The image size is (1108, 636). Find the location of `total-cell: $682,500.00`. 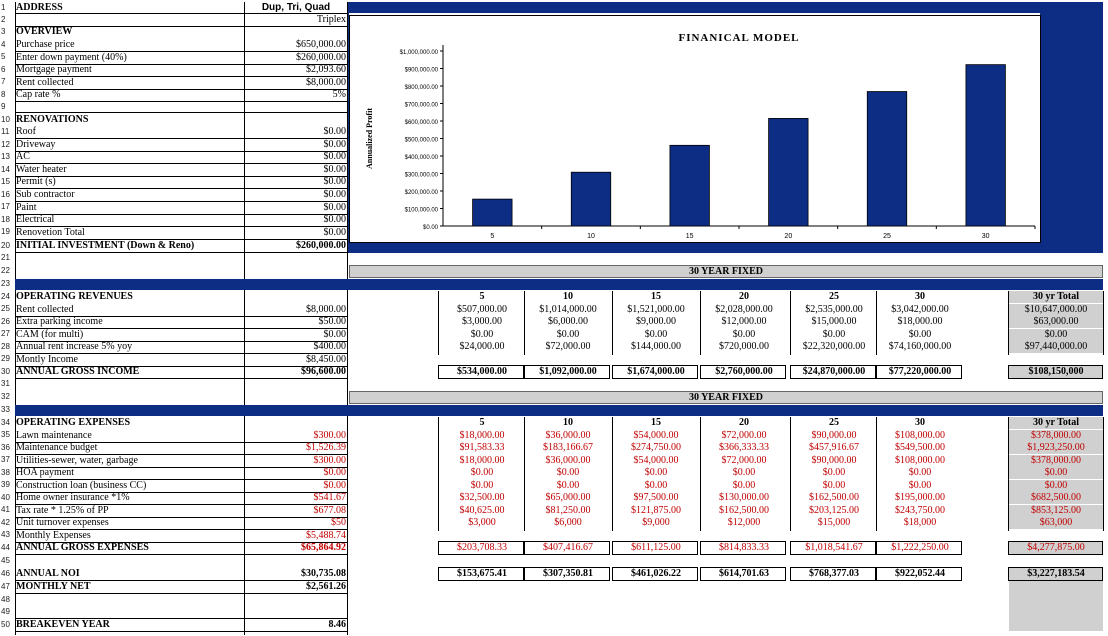

total-cell: $682,500.00 is located at coordinates (1056, 497).